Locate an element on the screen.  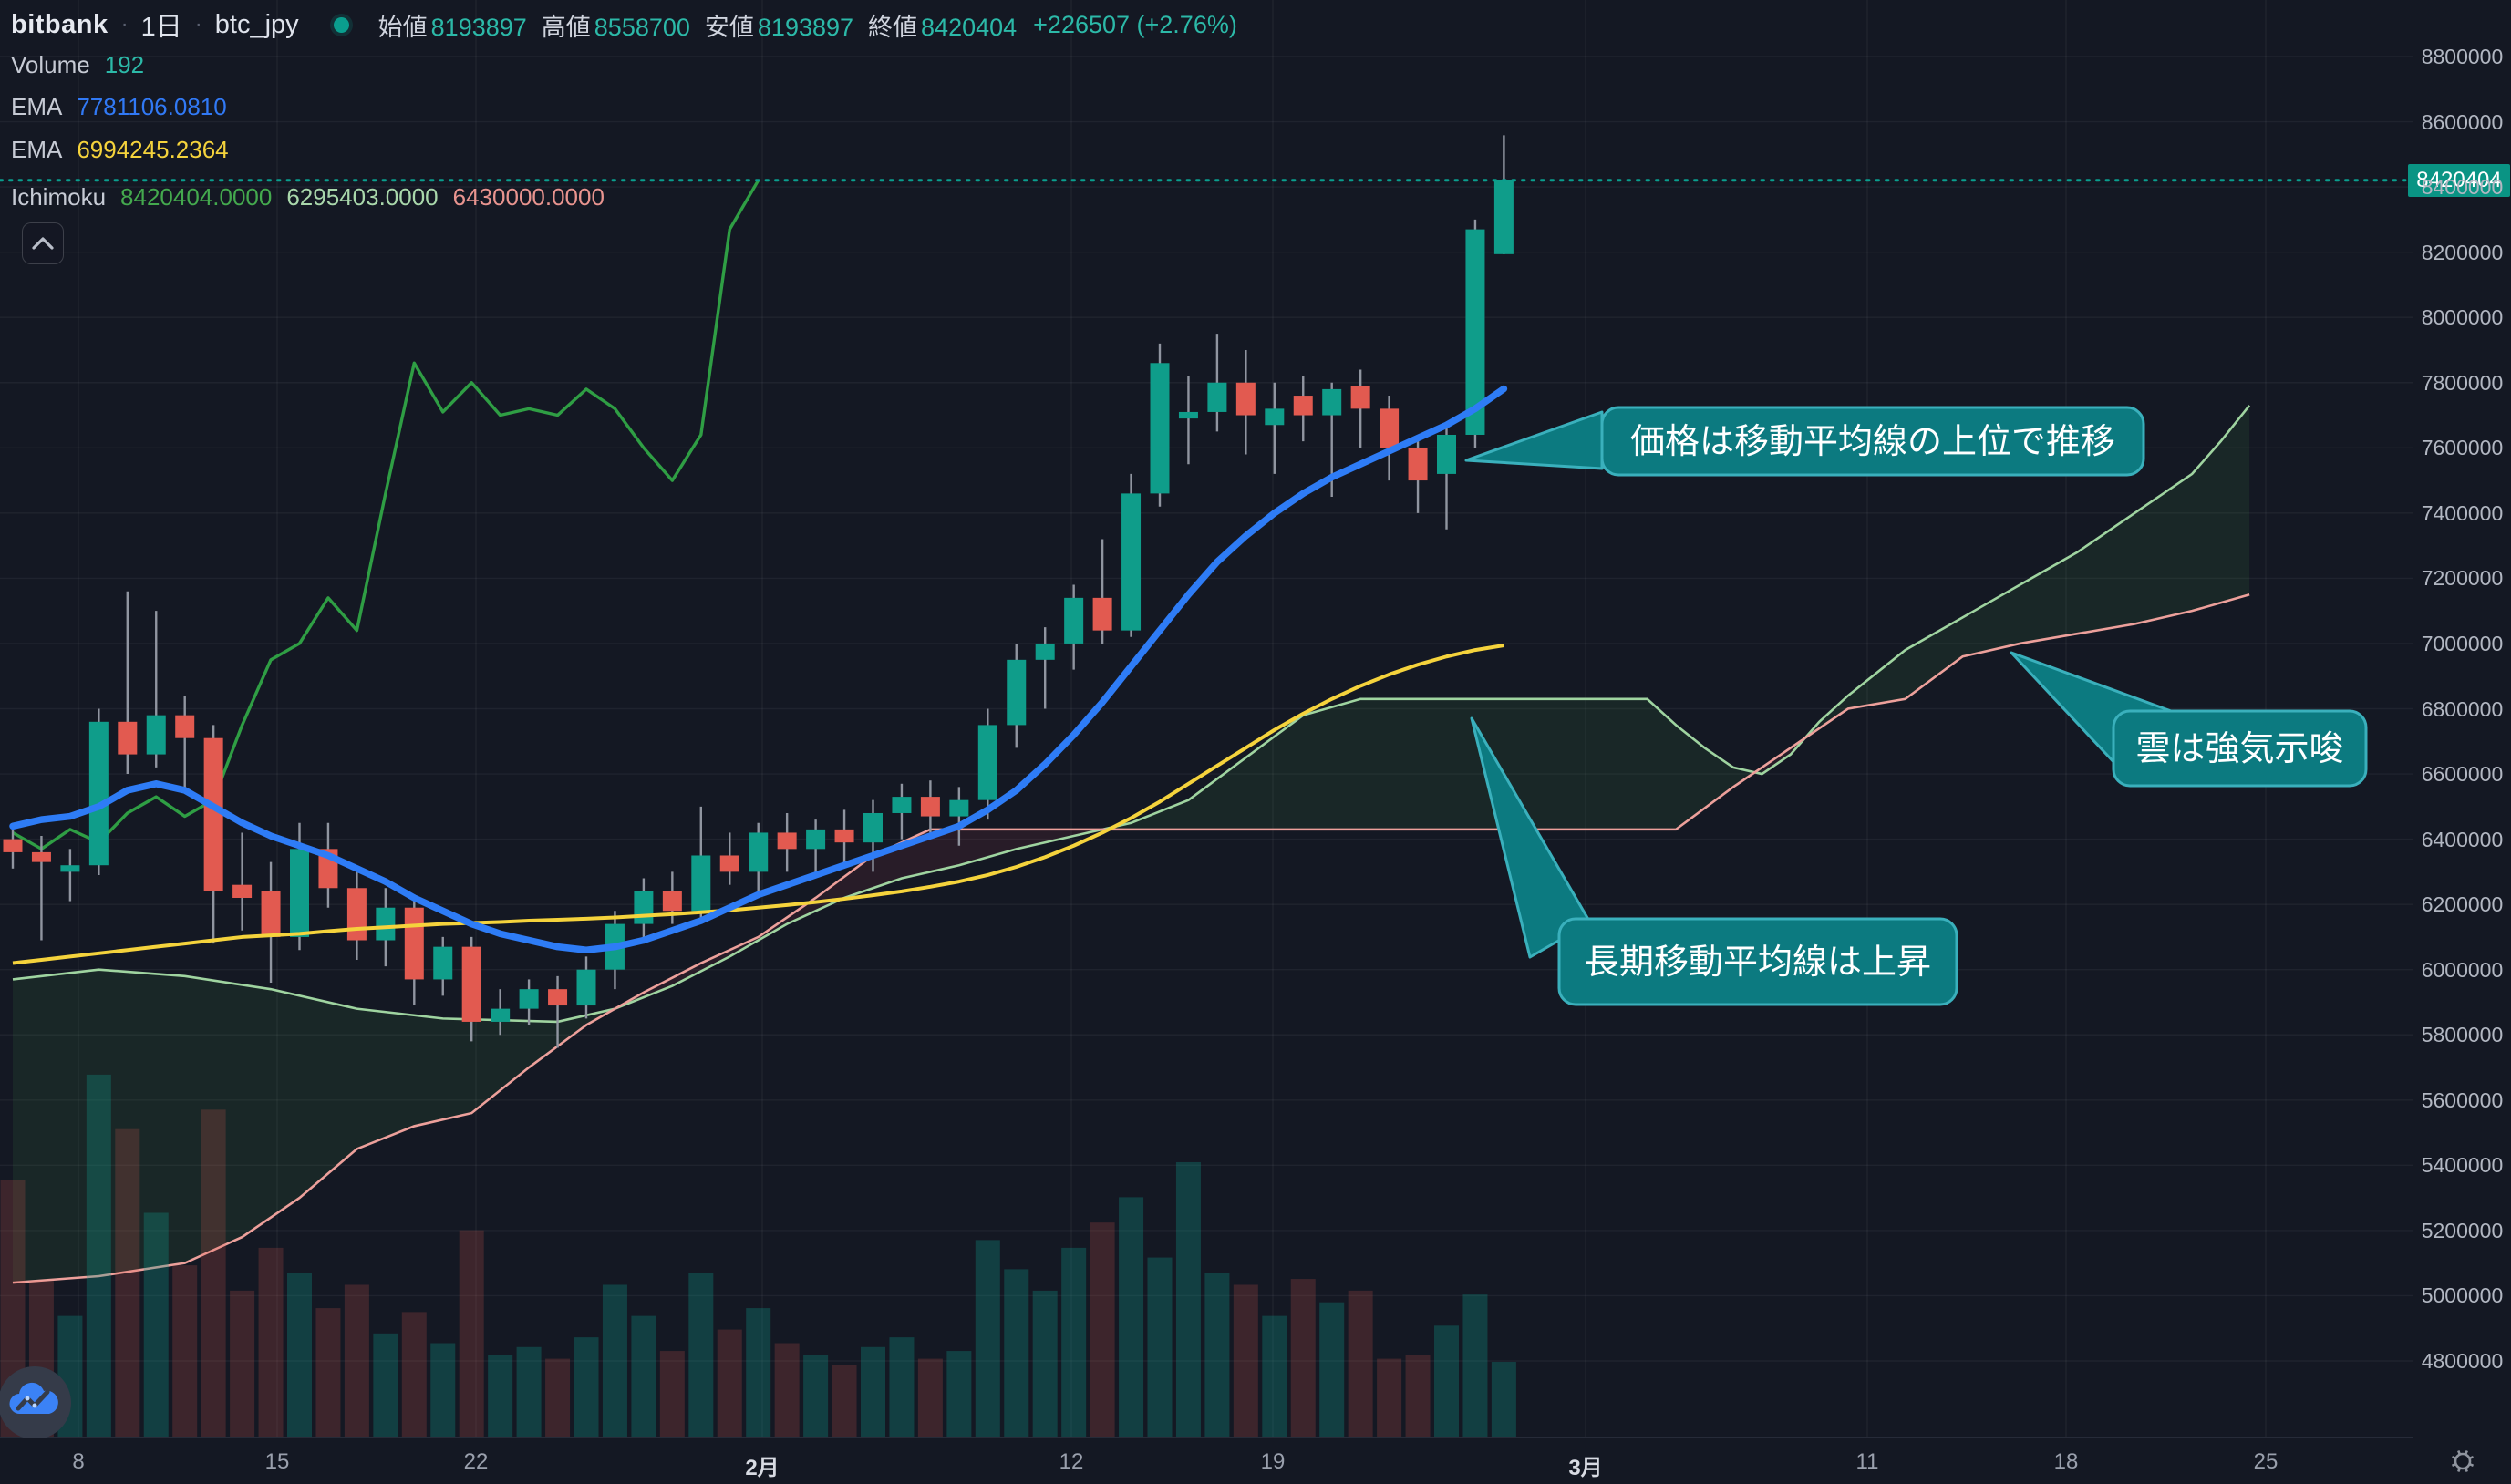
callout-3: 長期移動平均線は上昇 is located at coordinates (1714, 861).